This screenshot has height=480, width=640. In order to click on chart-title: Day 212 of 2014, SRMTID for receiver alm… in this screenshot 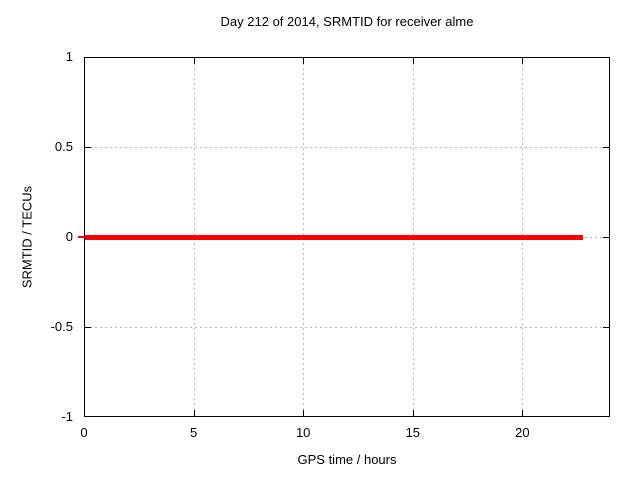, I will do `click(347, 21)`.